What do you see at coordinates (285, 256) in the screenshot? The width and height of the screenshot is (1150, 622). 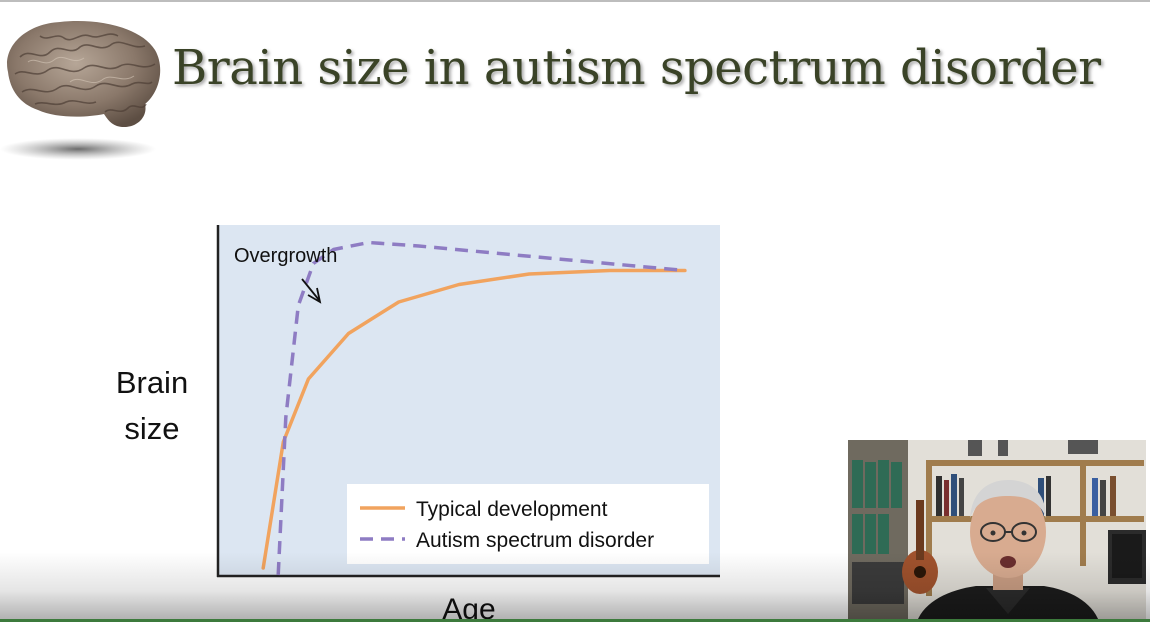 I see `overgrowth-annotation: Overgrowth` at bounding box center [285, 256].